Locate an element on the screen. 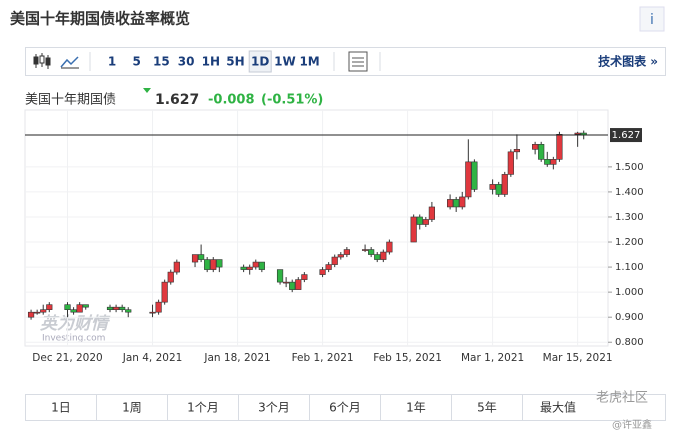 Image resolution: width=676 pixels, height=437 pixels. info-button is located at coordinates (652, 19).